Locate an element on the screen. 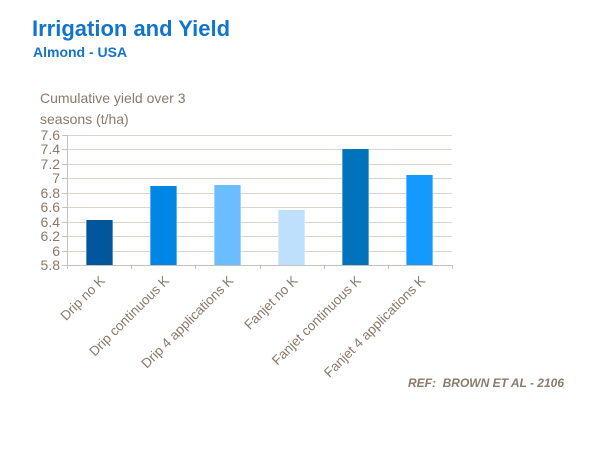 This screenshot has width=600, height=450. y-tick-label: 5.8 is located at coordinates (50, 265).